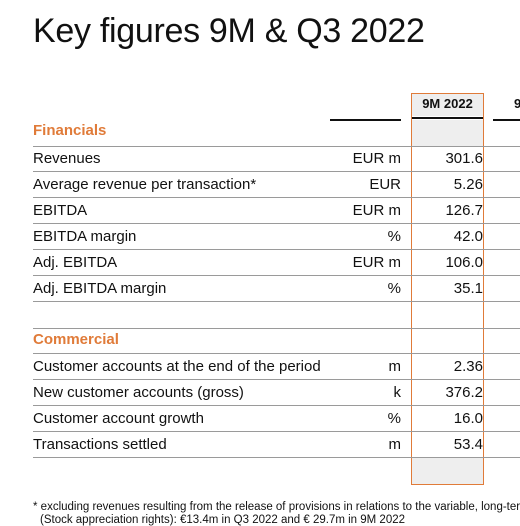 The width and height of the screenshot is (520, 526). Describe the element at coordinates (75, 262) in the screenshot. I see `row-label-adj-ebitda: Adj. EBITDA` at that location.